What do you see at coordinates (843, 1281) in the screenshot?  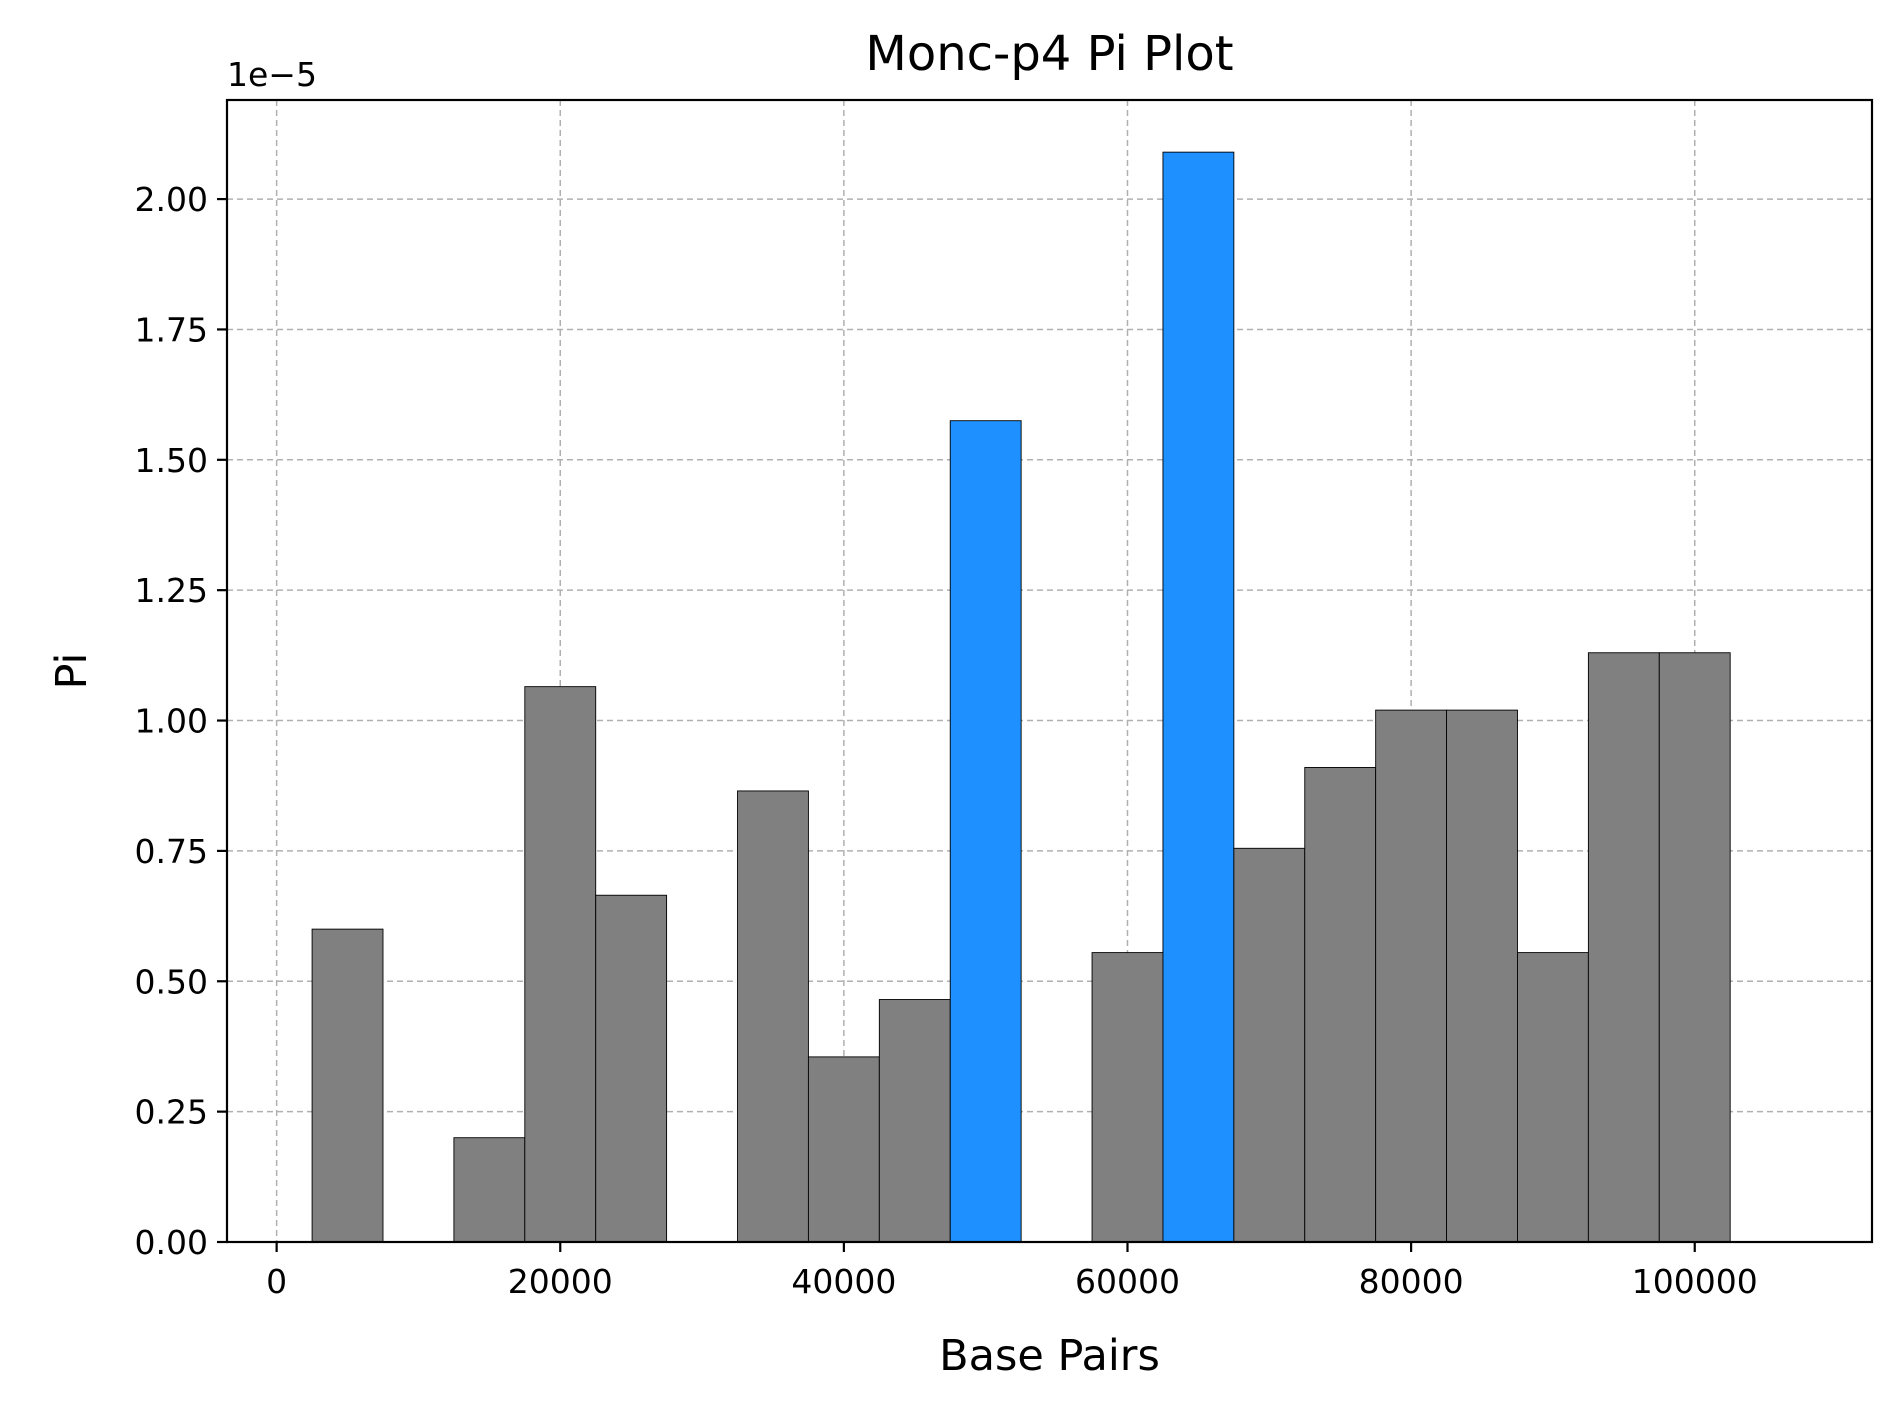 I see `x-tick-label: 40000` at bounding box center [843, 1281].